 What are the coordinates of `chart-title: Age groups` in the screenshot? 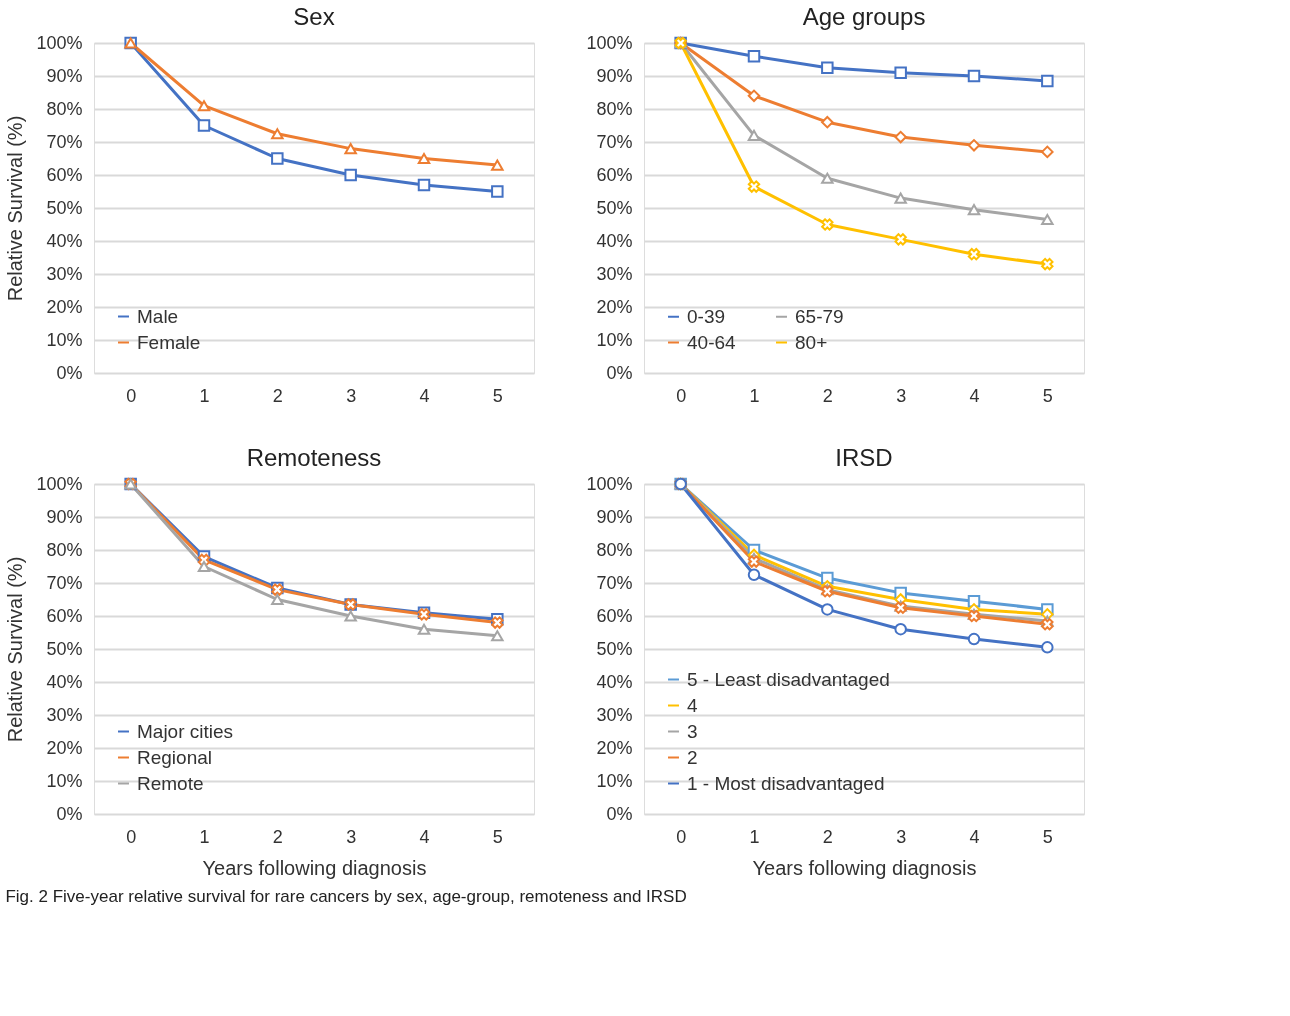 It's located at (864, 16).